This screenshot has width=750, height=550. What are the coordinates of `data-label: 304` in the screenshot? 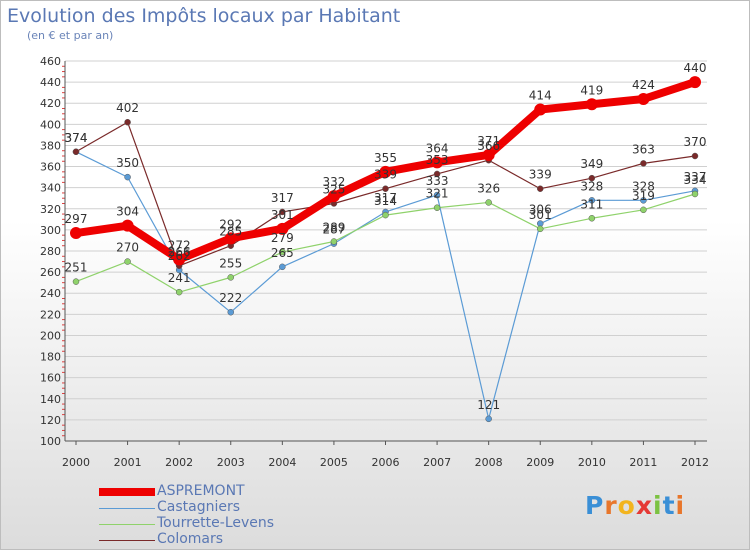 It's located at (127, 212).